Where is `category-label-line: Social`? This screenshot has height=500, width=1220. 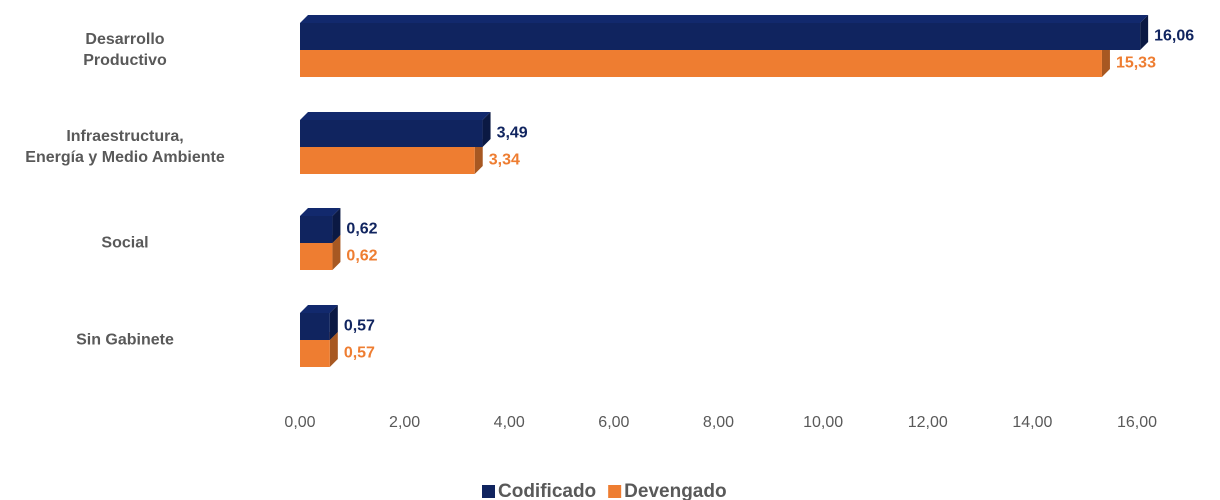 category-label-line: Social is located at coordinates (125, 243).